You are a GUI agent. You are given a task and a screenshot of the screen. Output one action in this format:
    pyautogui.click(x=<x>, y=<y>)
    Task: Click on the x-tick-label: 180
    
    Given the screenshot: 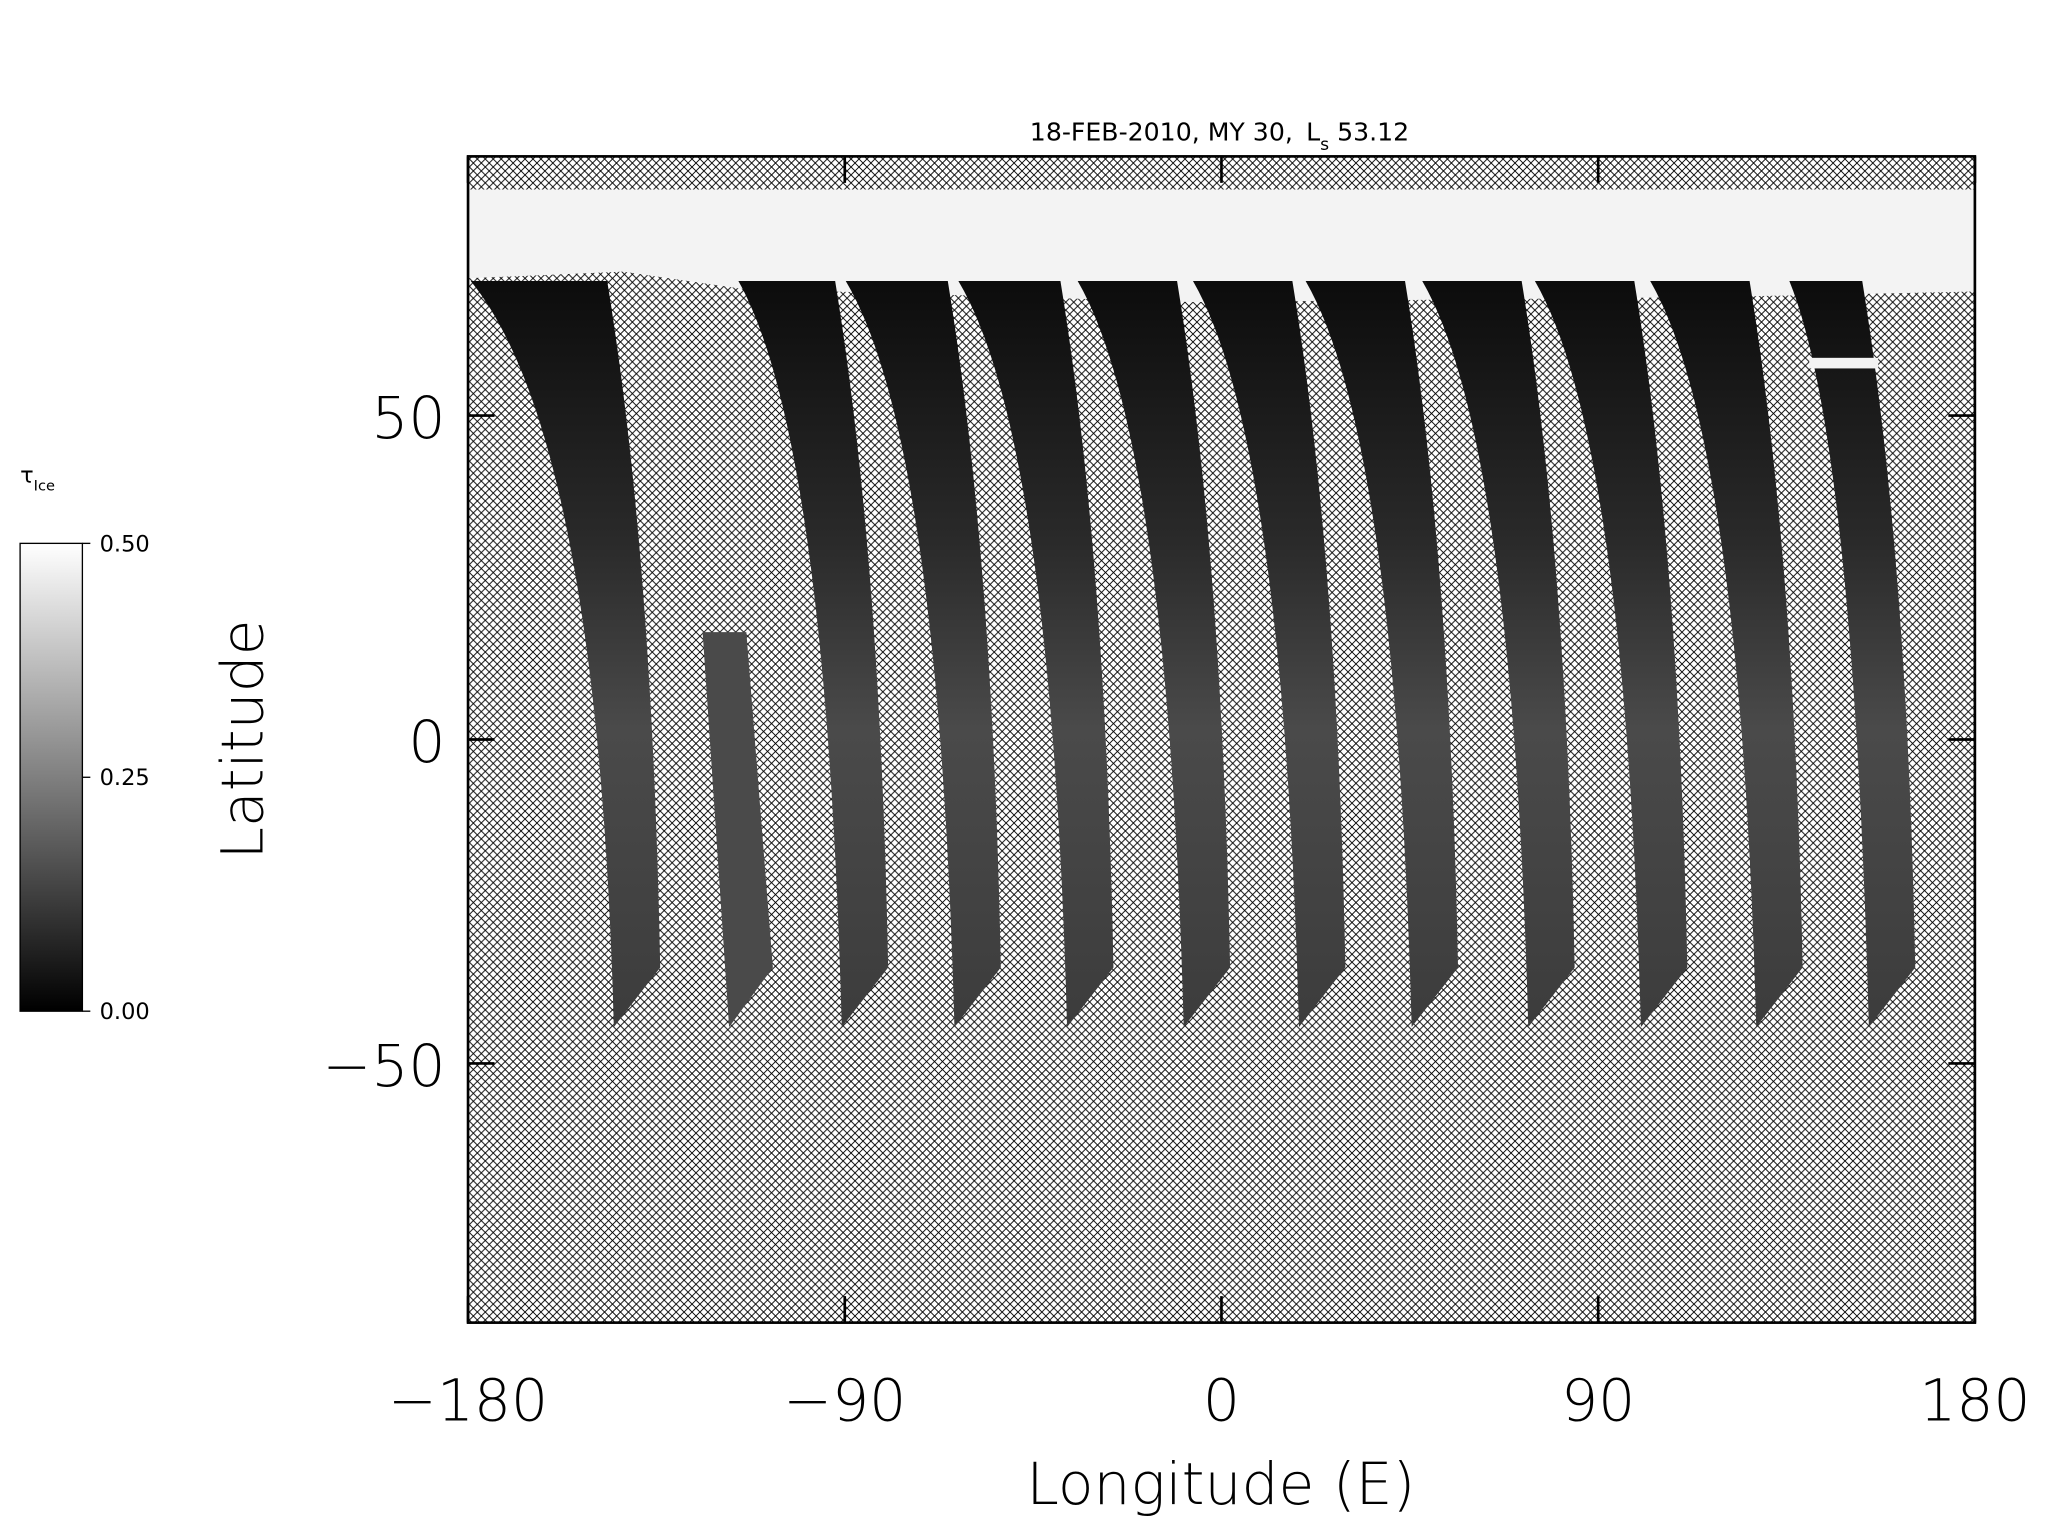 What is the action you would take?
    pyautogui.click(x=1974, y=1401)
    